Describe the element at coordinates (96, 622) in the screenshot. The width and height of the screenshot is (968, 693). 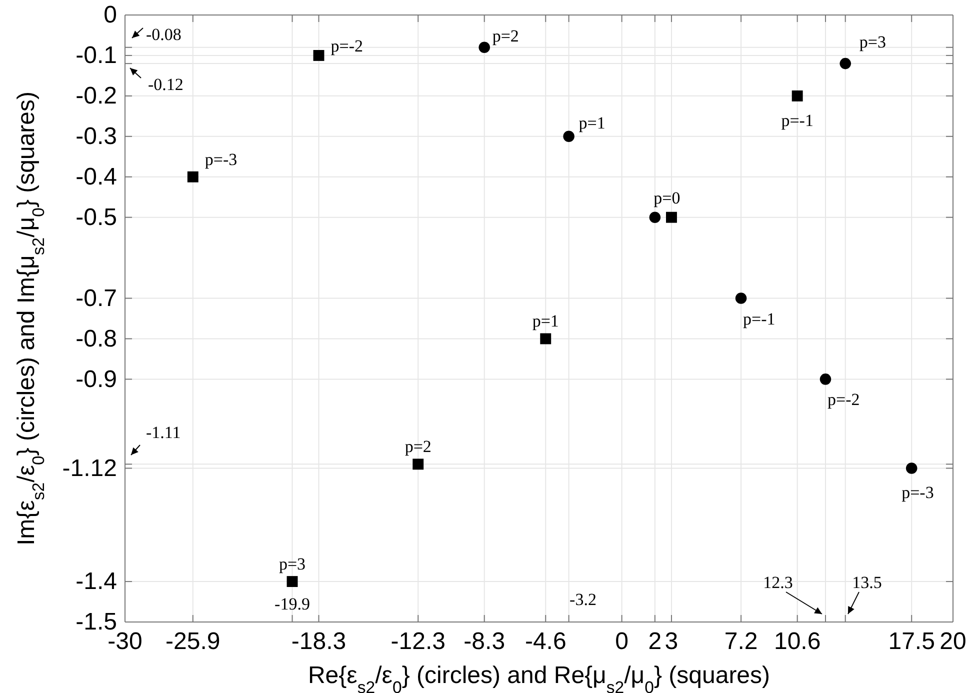
I see `y-tick-label: -1.5` at that location.